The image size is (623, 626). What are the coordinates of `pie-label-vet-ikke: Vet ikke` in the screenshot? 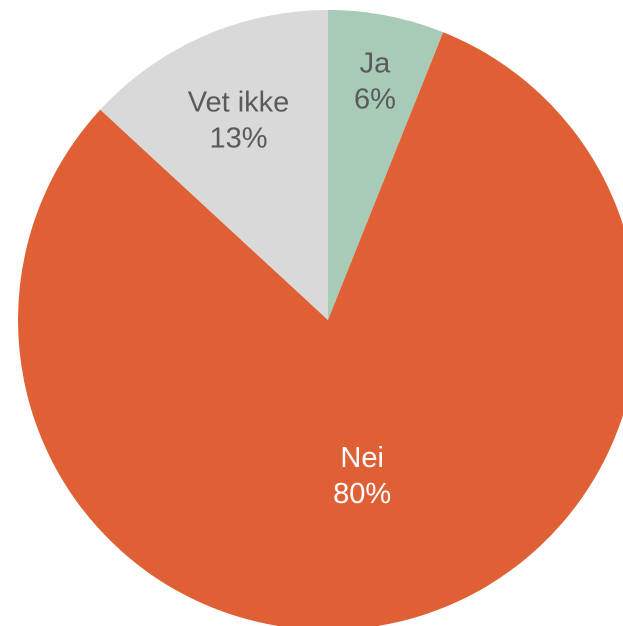 It's located at (239, 103).